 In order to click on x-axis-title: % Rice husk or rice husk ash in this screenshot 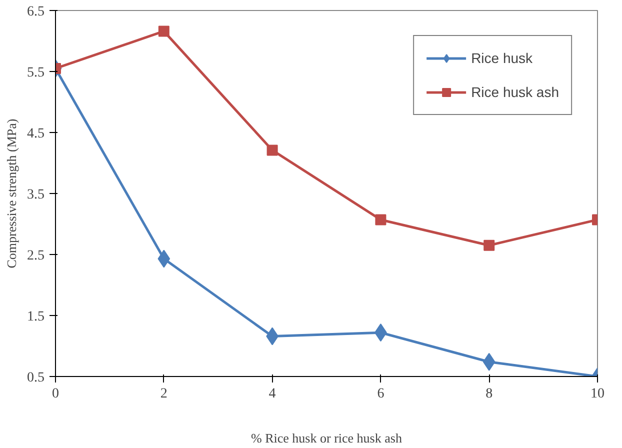, I will do `click(326, 438)`.